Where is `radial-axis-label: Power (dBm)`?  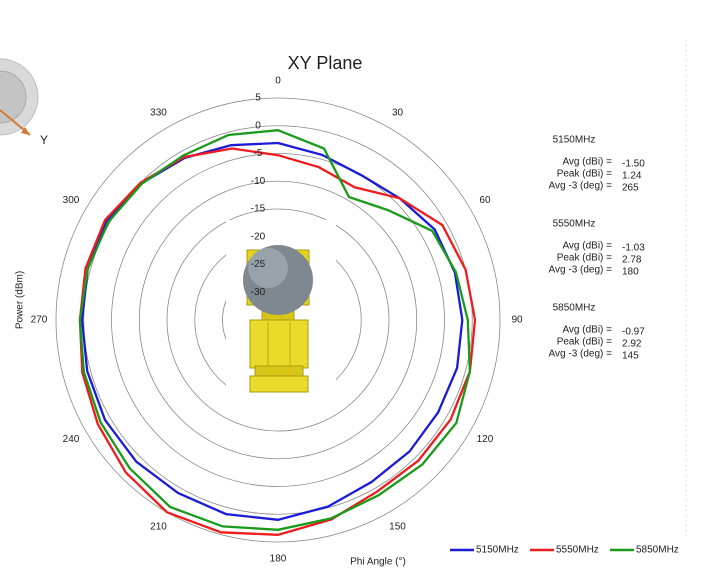 radial-axis-label: Power (dBm) is located at coordinates (20, 300).